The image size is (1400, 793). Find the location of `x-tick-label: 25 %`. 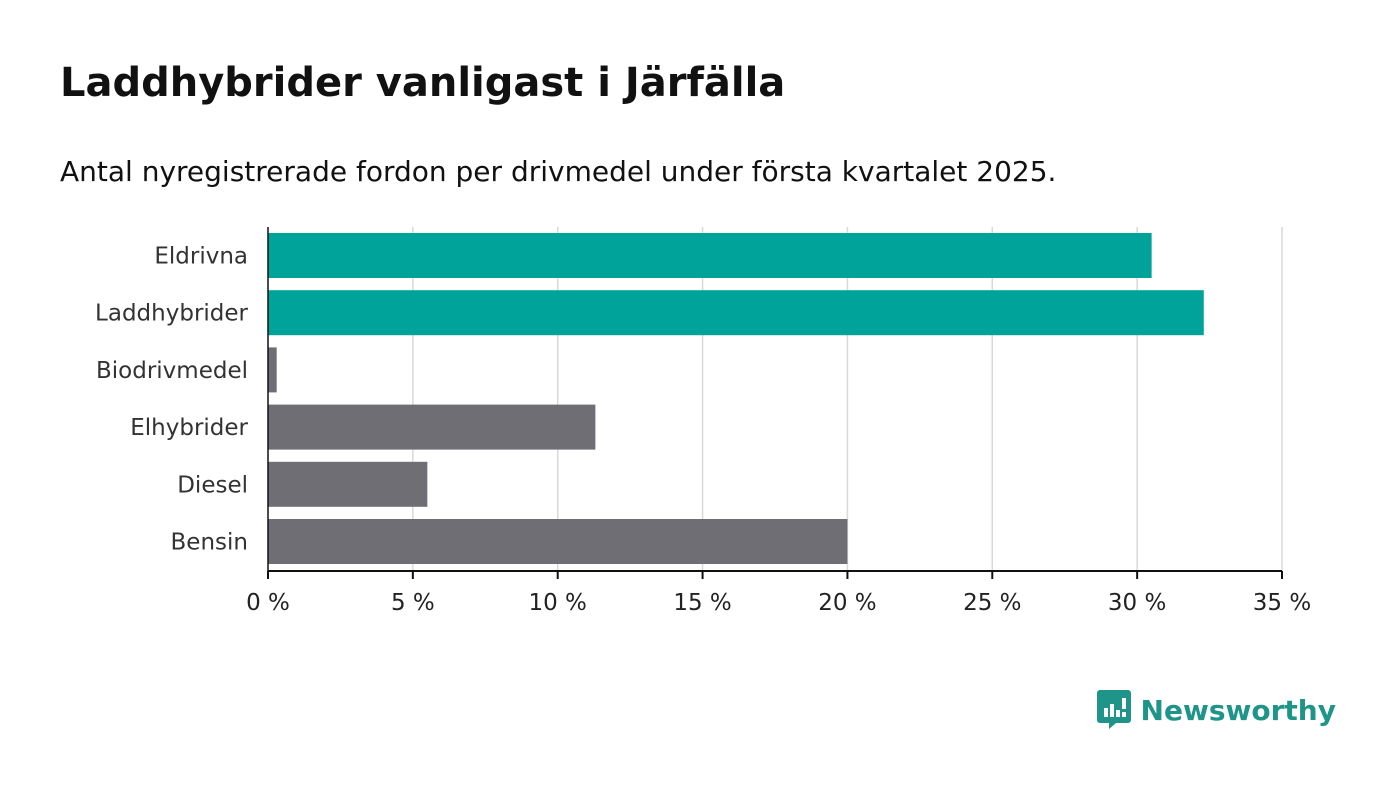

x-tick-label: 25 % is located at coordinates (992, 603).